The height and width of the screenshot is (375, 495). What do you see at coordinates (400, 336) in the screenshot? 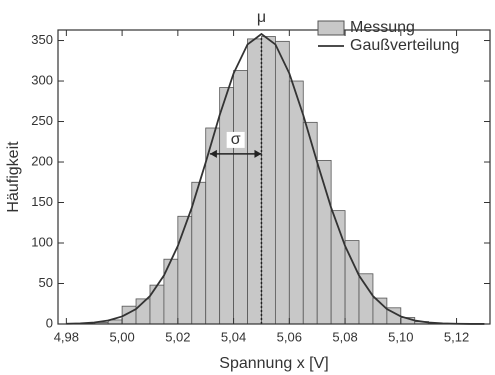
I see `x-tick-label: 5,10` at bounding box center [400, 336].